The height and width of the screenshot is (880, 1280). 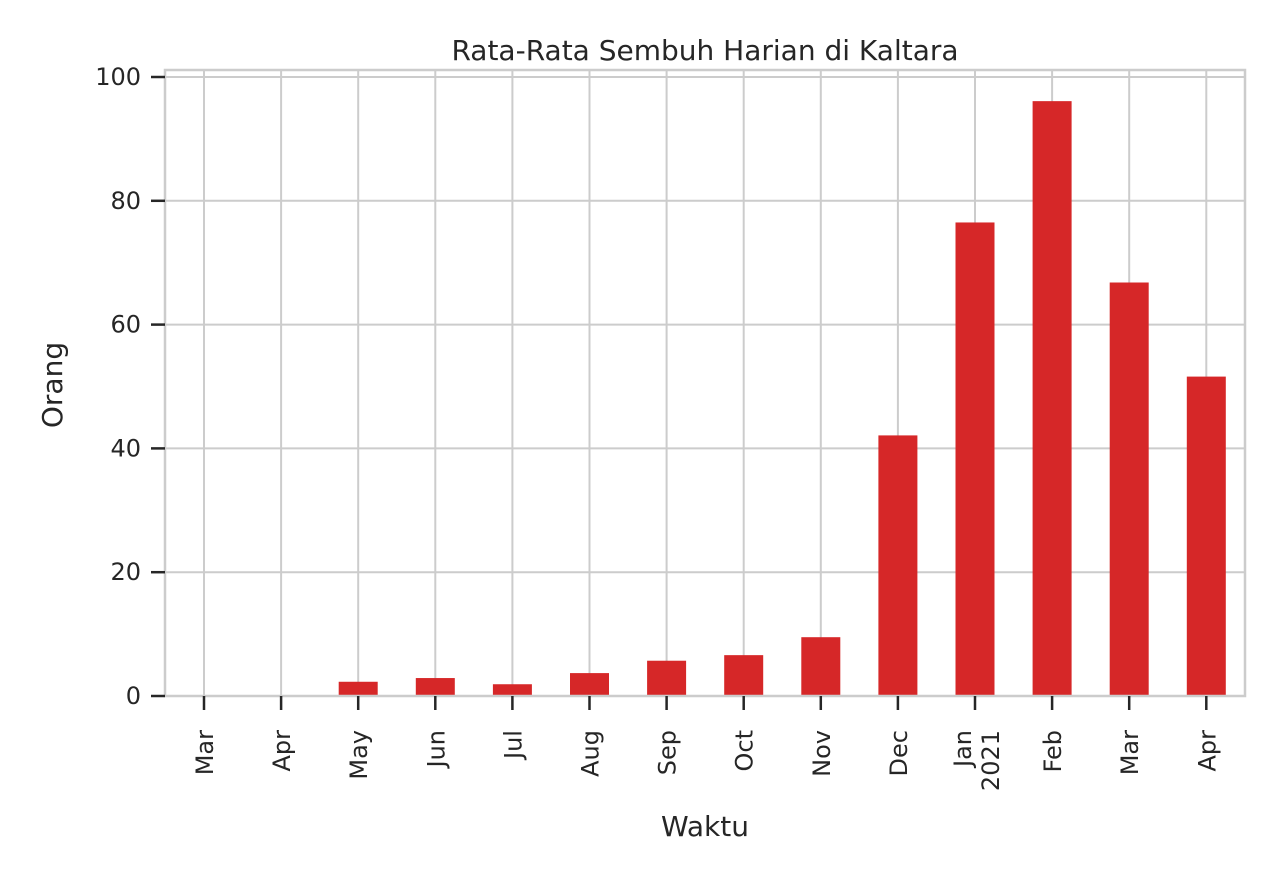 I want to click on y-axis-label: Orang, so click(x=52, y=385).